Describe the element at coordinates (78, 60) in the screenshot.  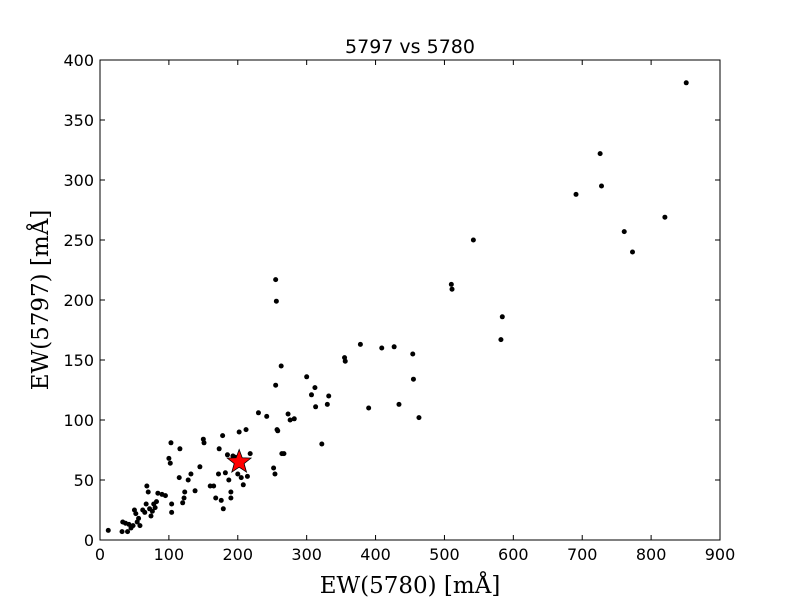
I see `y-tick-label: 400` at that location.